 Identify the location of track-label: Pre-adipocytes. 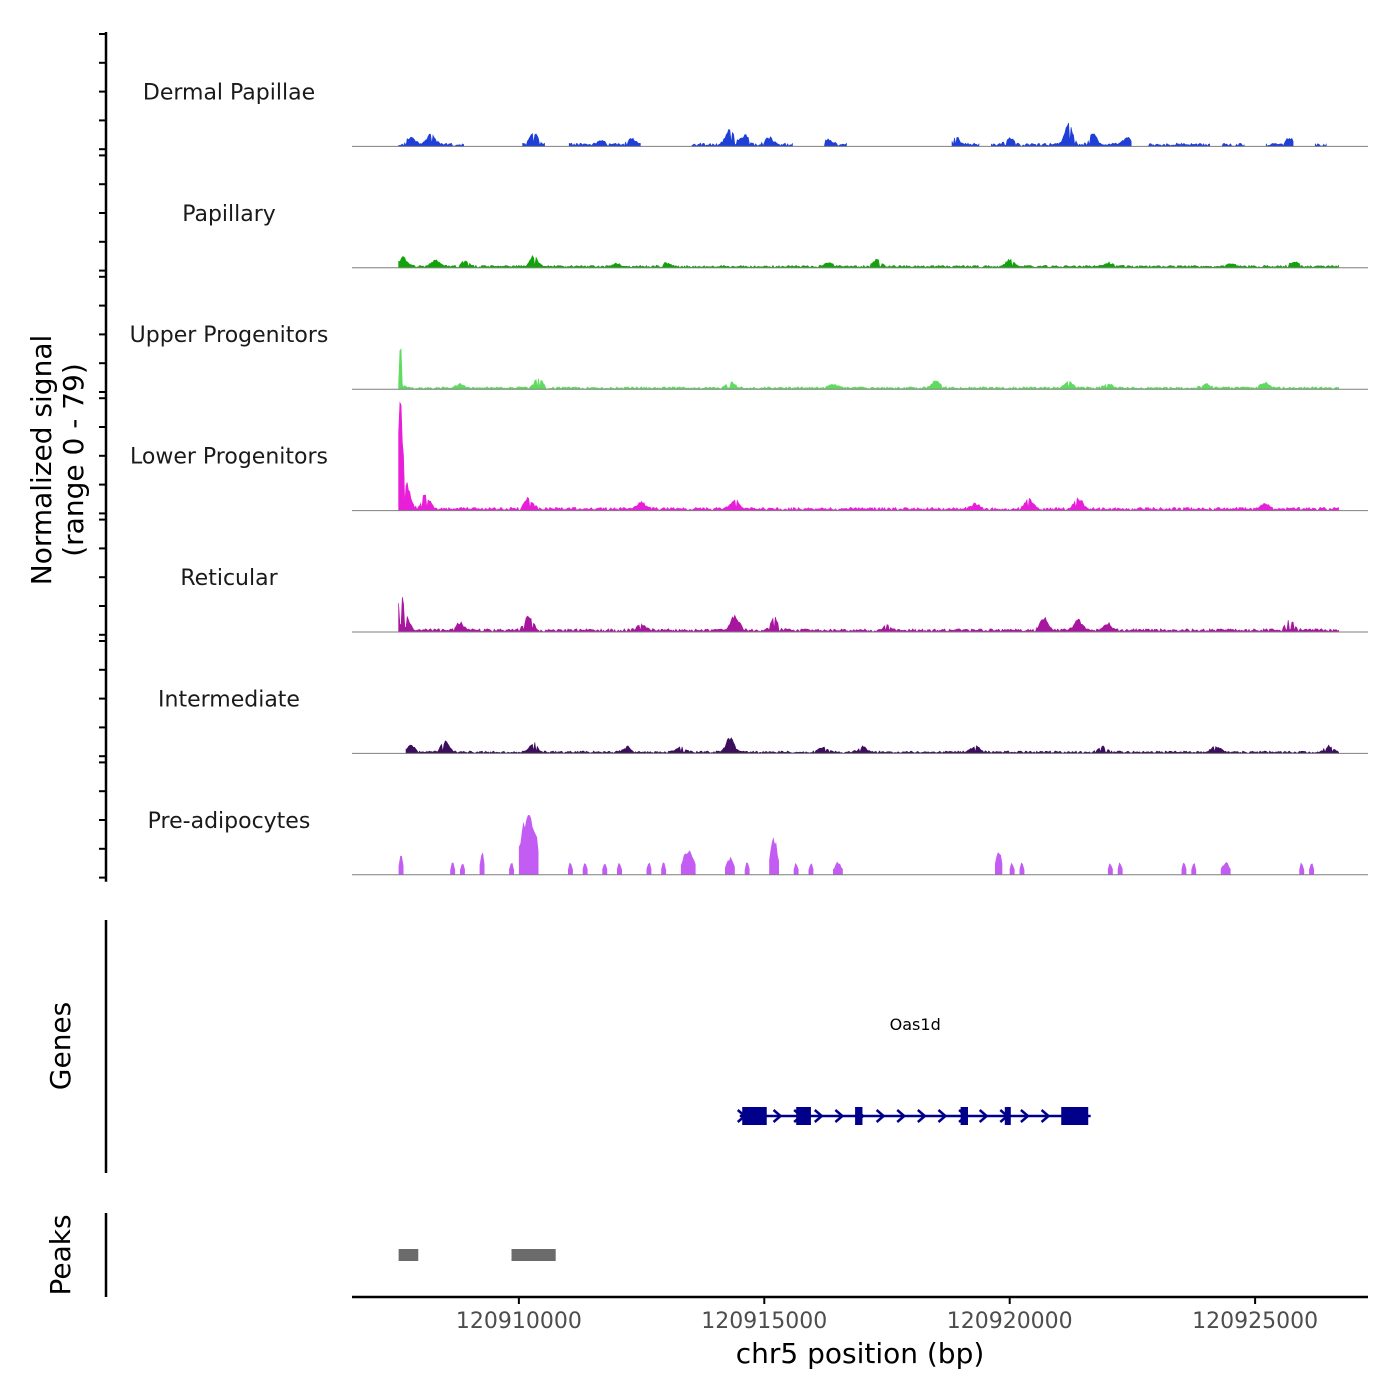
(229, 821).